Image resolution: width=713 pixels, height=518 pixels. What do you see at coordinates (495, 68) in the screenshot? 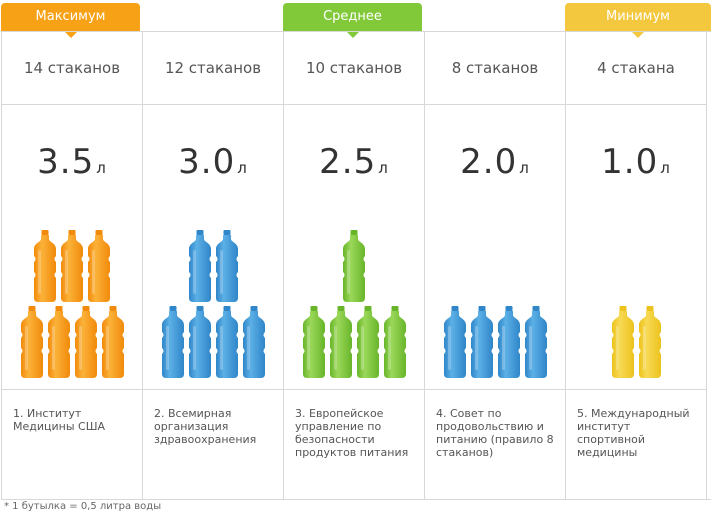
I see `glasses-count: 8 стаканов` at bounding box center [495, 68].